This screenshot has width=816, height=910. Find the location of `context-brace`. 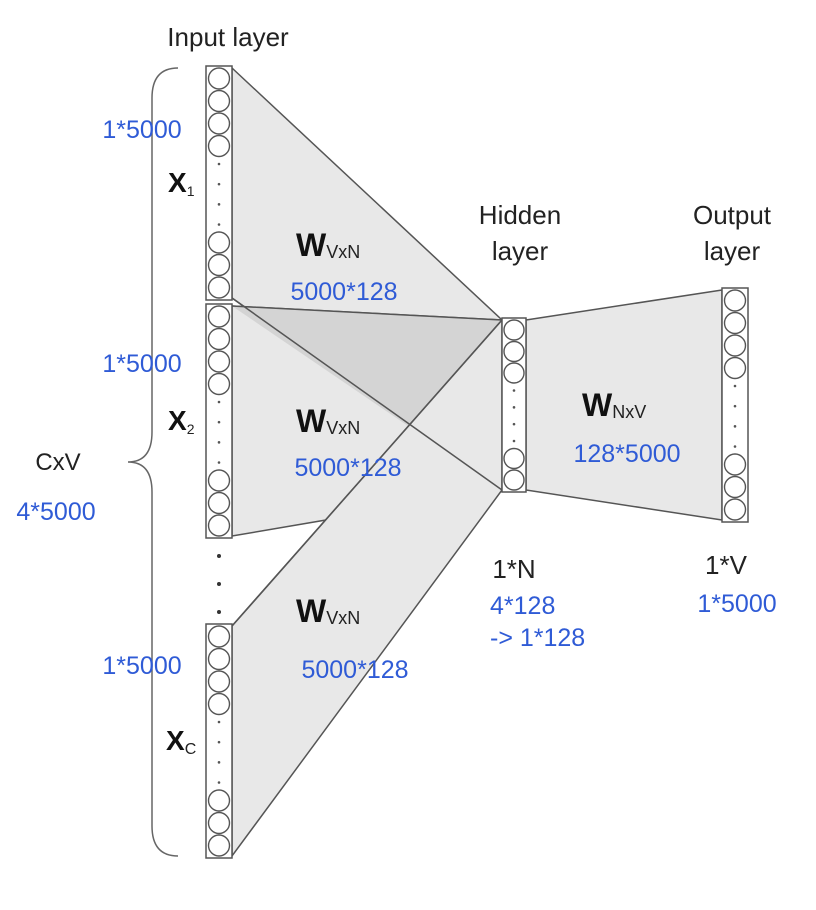

context-brace is located at coordinates (153, 462).